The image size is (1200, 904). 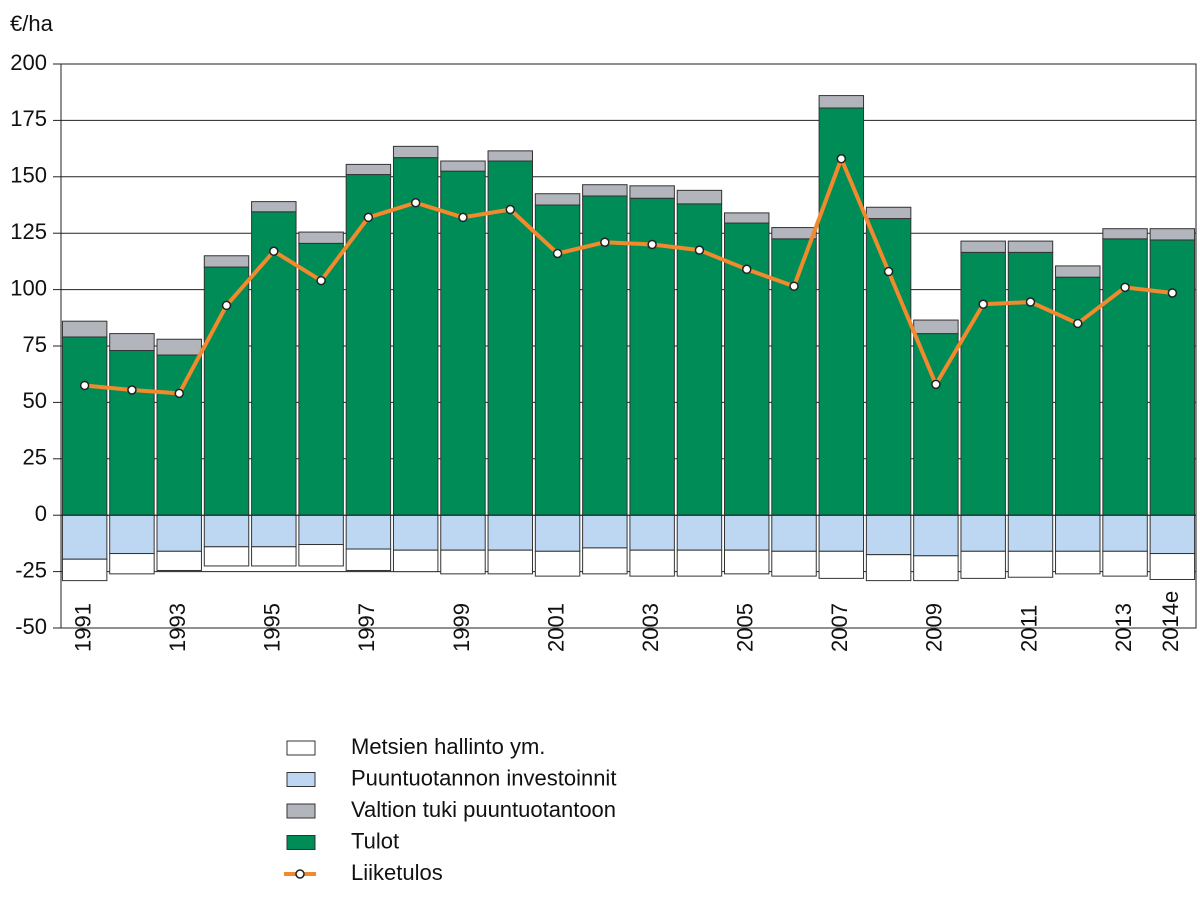 What do you see at coordinates (366, 627) in the screenshot?
I see `x-tick-label: 1997` at bounding box center [366, 627].